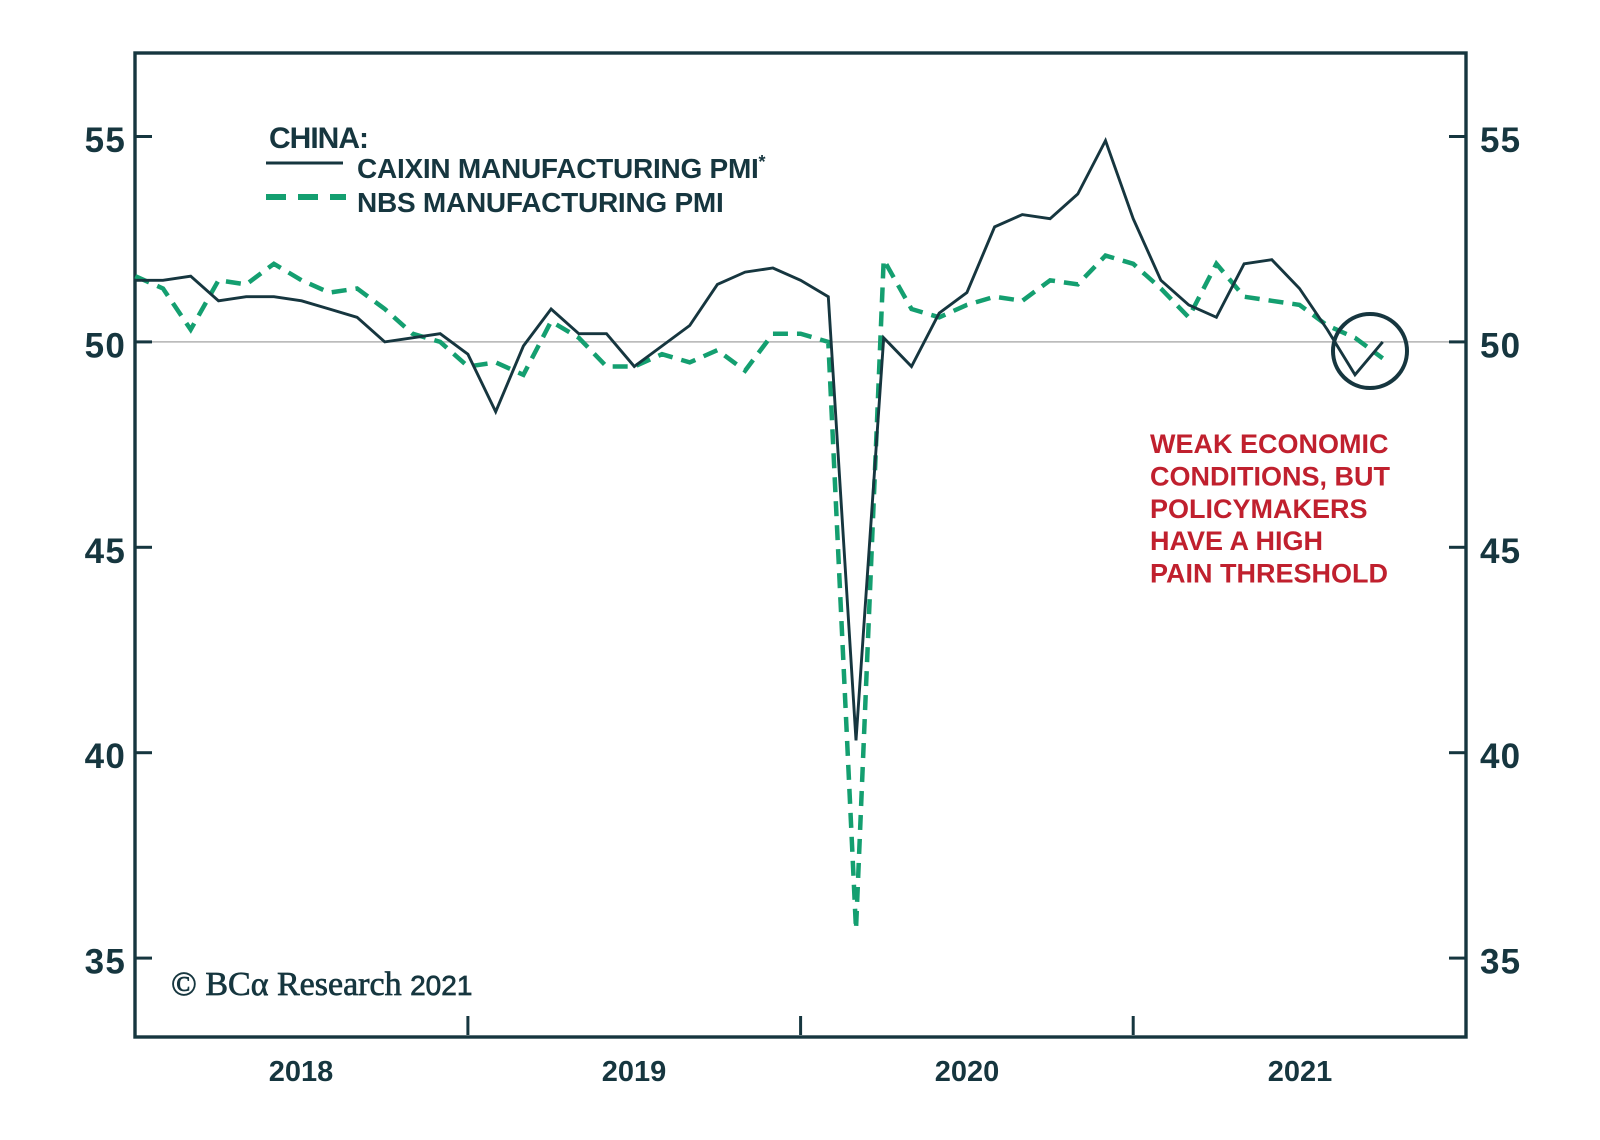 Image resolution: width=1600 pixels, height=1140 pixels. I want to click on svg-text: NBS MANUFACTURING PMI, so click(540, 202).